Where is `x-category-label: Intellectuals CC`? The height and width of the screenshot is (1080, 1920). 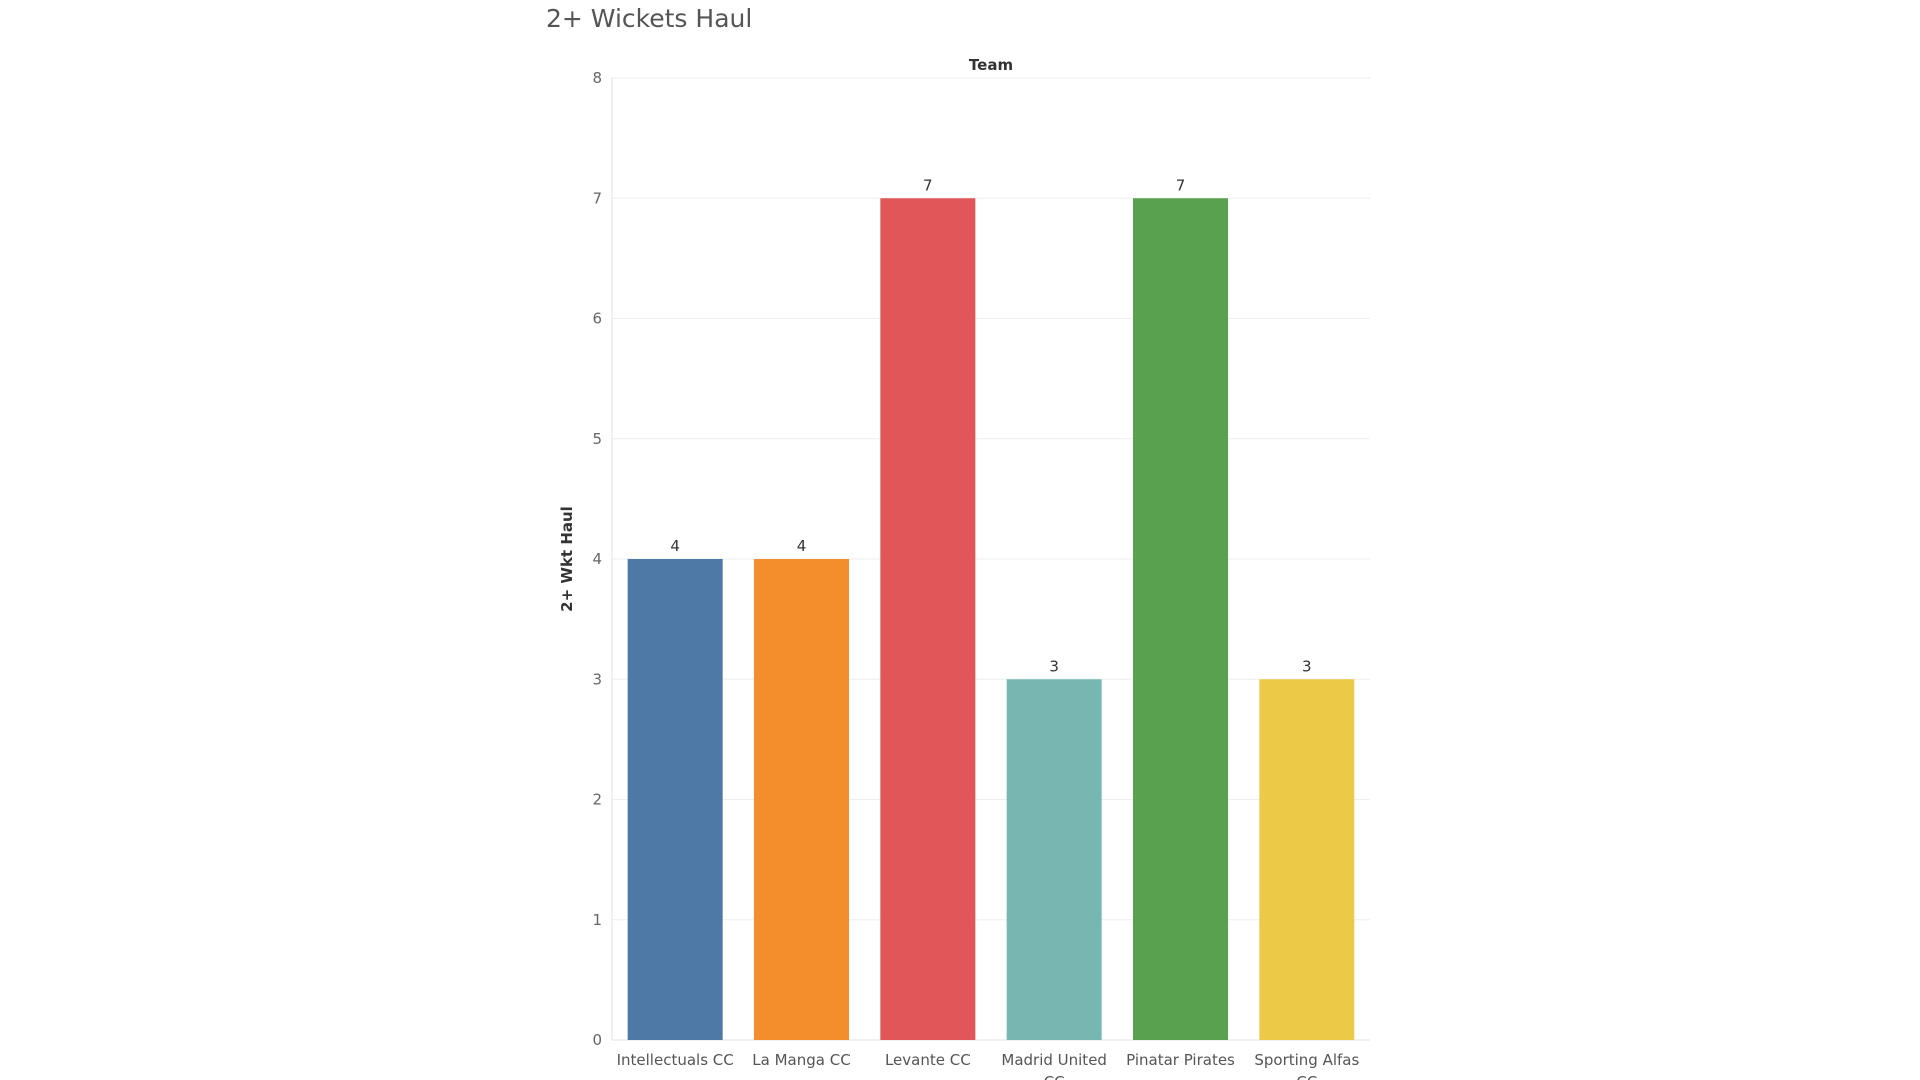
x-category-label: Intellectuals CC is located at coordinates (675, 1060).